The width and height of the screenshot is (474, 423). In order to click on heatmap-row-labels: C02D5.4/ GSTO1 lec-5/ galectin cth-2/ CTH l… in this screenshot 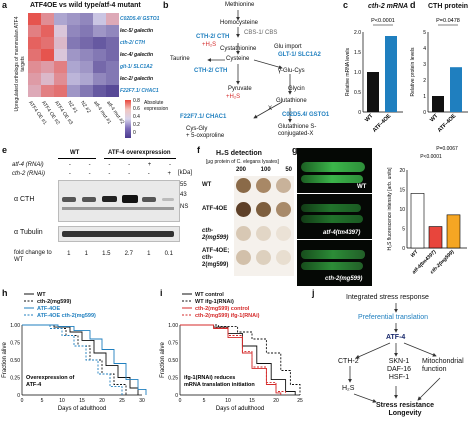, I will do `click(140, 55)`.